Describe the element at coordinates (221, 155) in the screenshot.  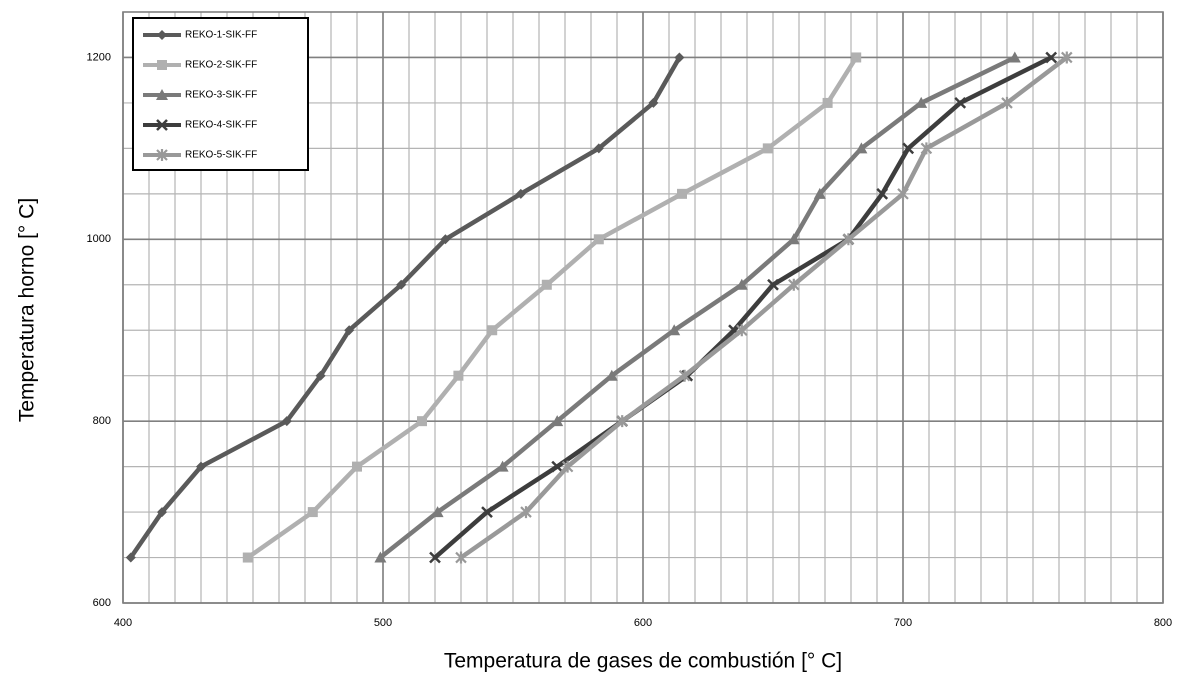
I see `legend-label: REKO-5-SIK-FF` at that location.